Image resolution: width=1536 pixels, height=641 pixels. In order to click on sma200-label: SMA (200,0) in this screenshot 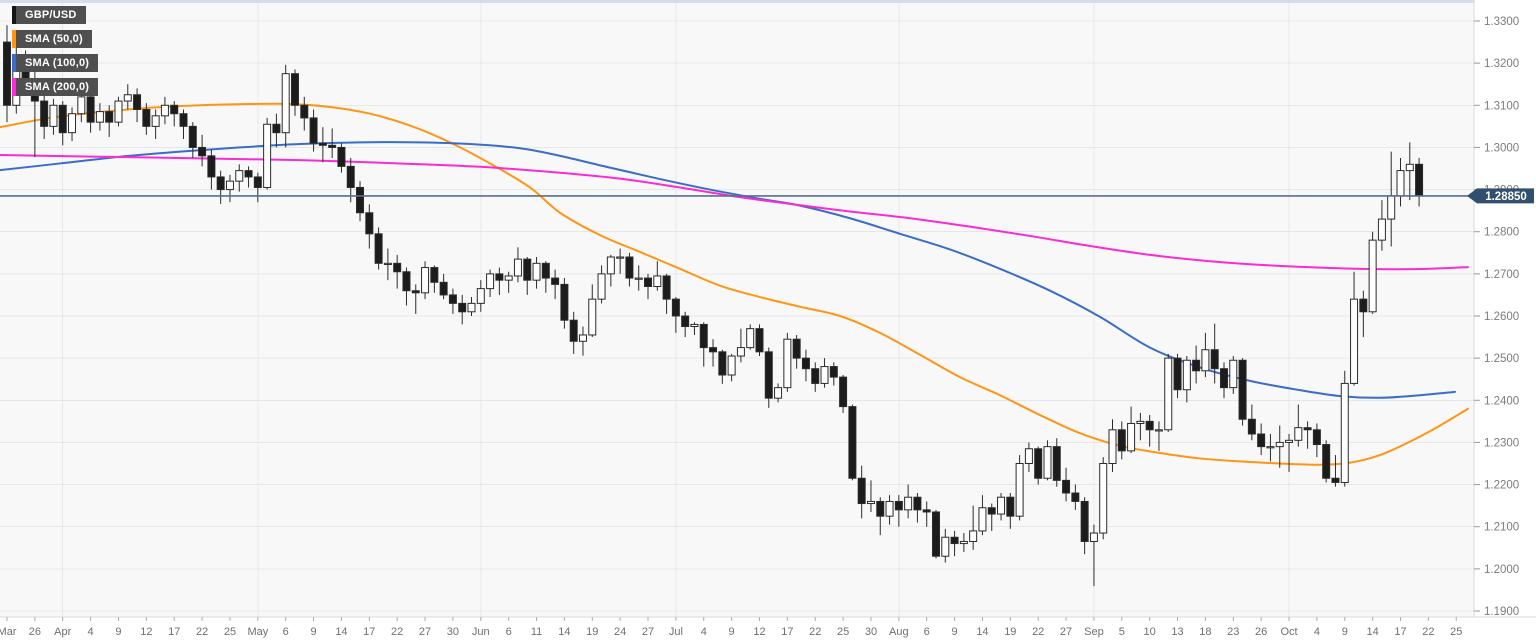, I will do `click(57, 87)`.